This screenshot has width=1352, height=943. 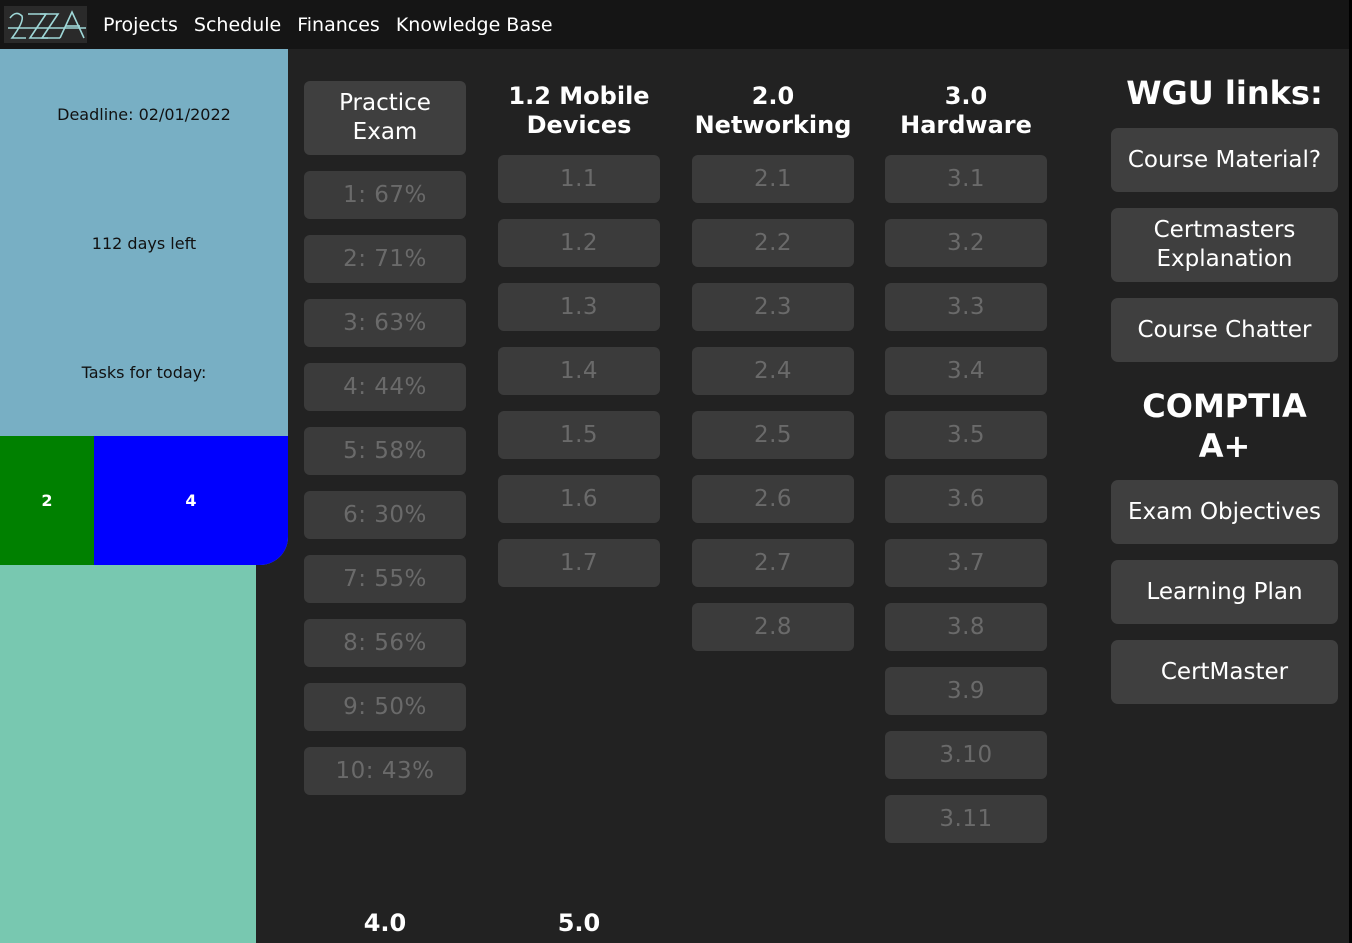 What do you see at coordinates (773, 563) in the screenshot?
I see `objective-button: 2.7` at bounding box center [773, 563].